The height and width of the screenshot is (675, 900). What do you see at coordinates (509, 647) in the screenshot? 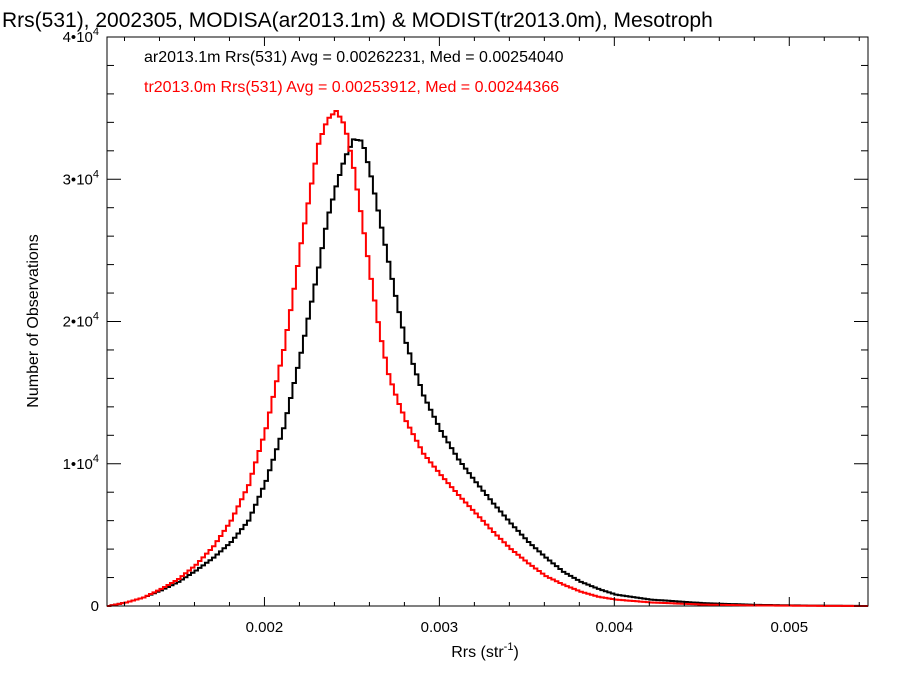
I see `x-axis-label-superscript: -1` at bounding box center [509, 647].